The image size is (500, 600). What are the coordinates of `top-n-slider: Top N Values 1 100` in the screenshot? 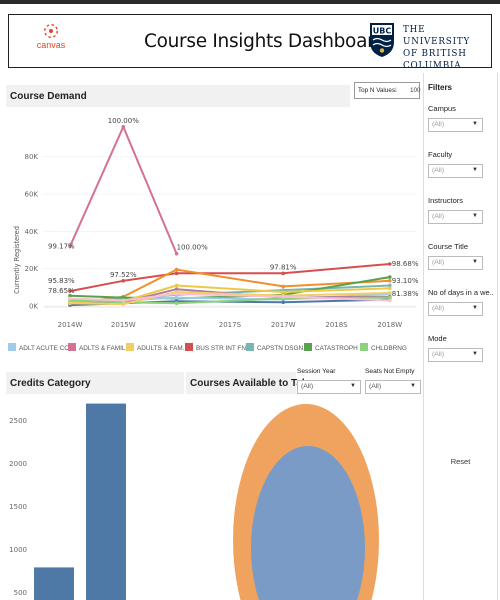 It's located at (387, 90).